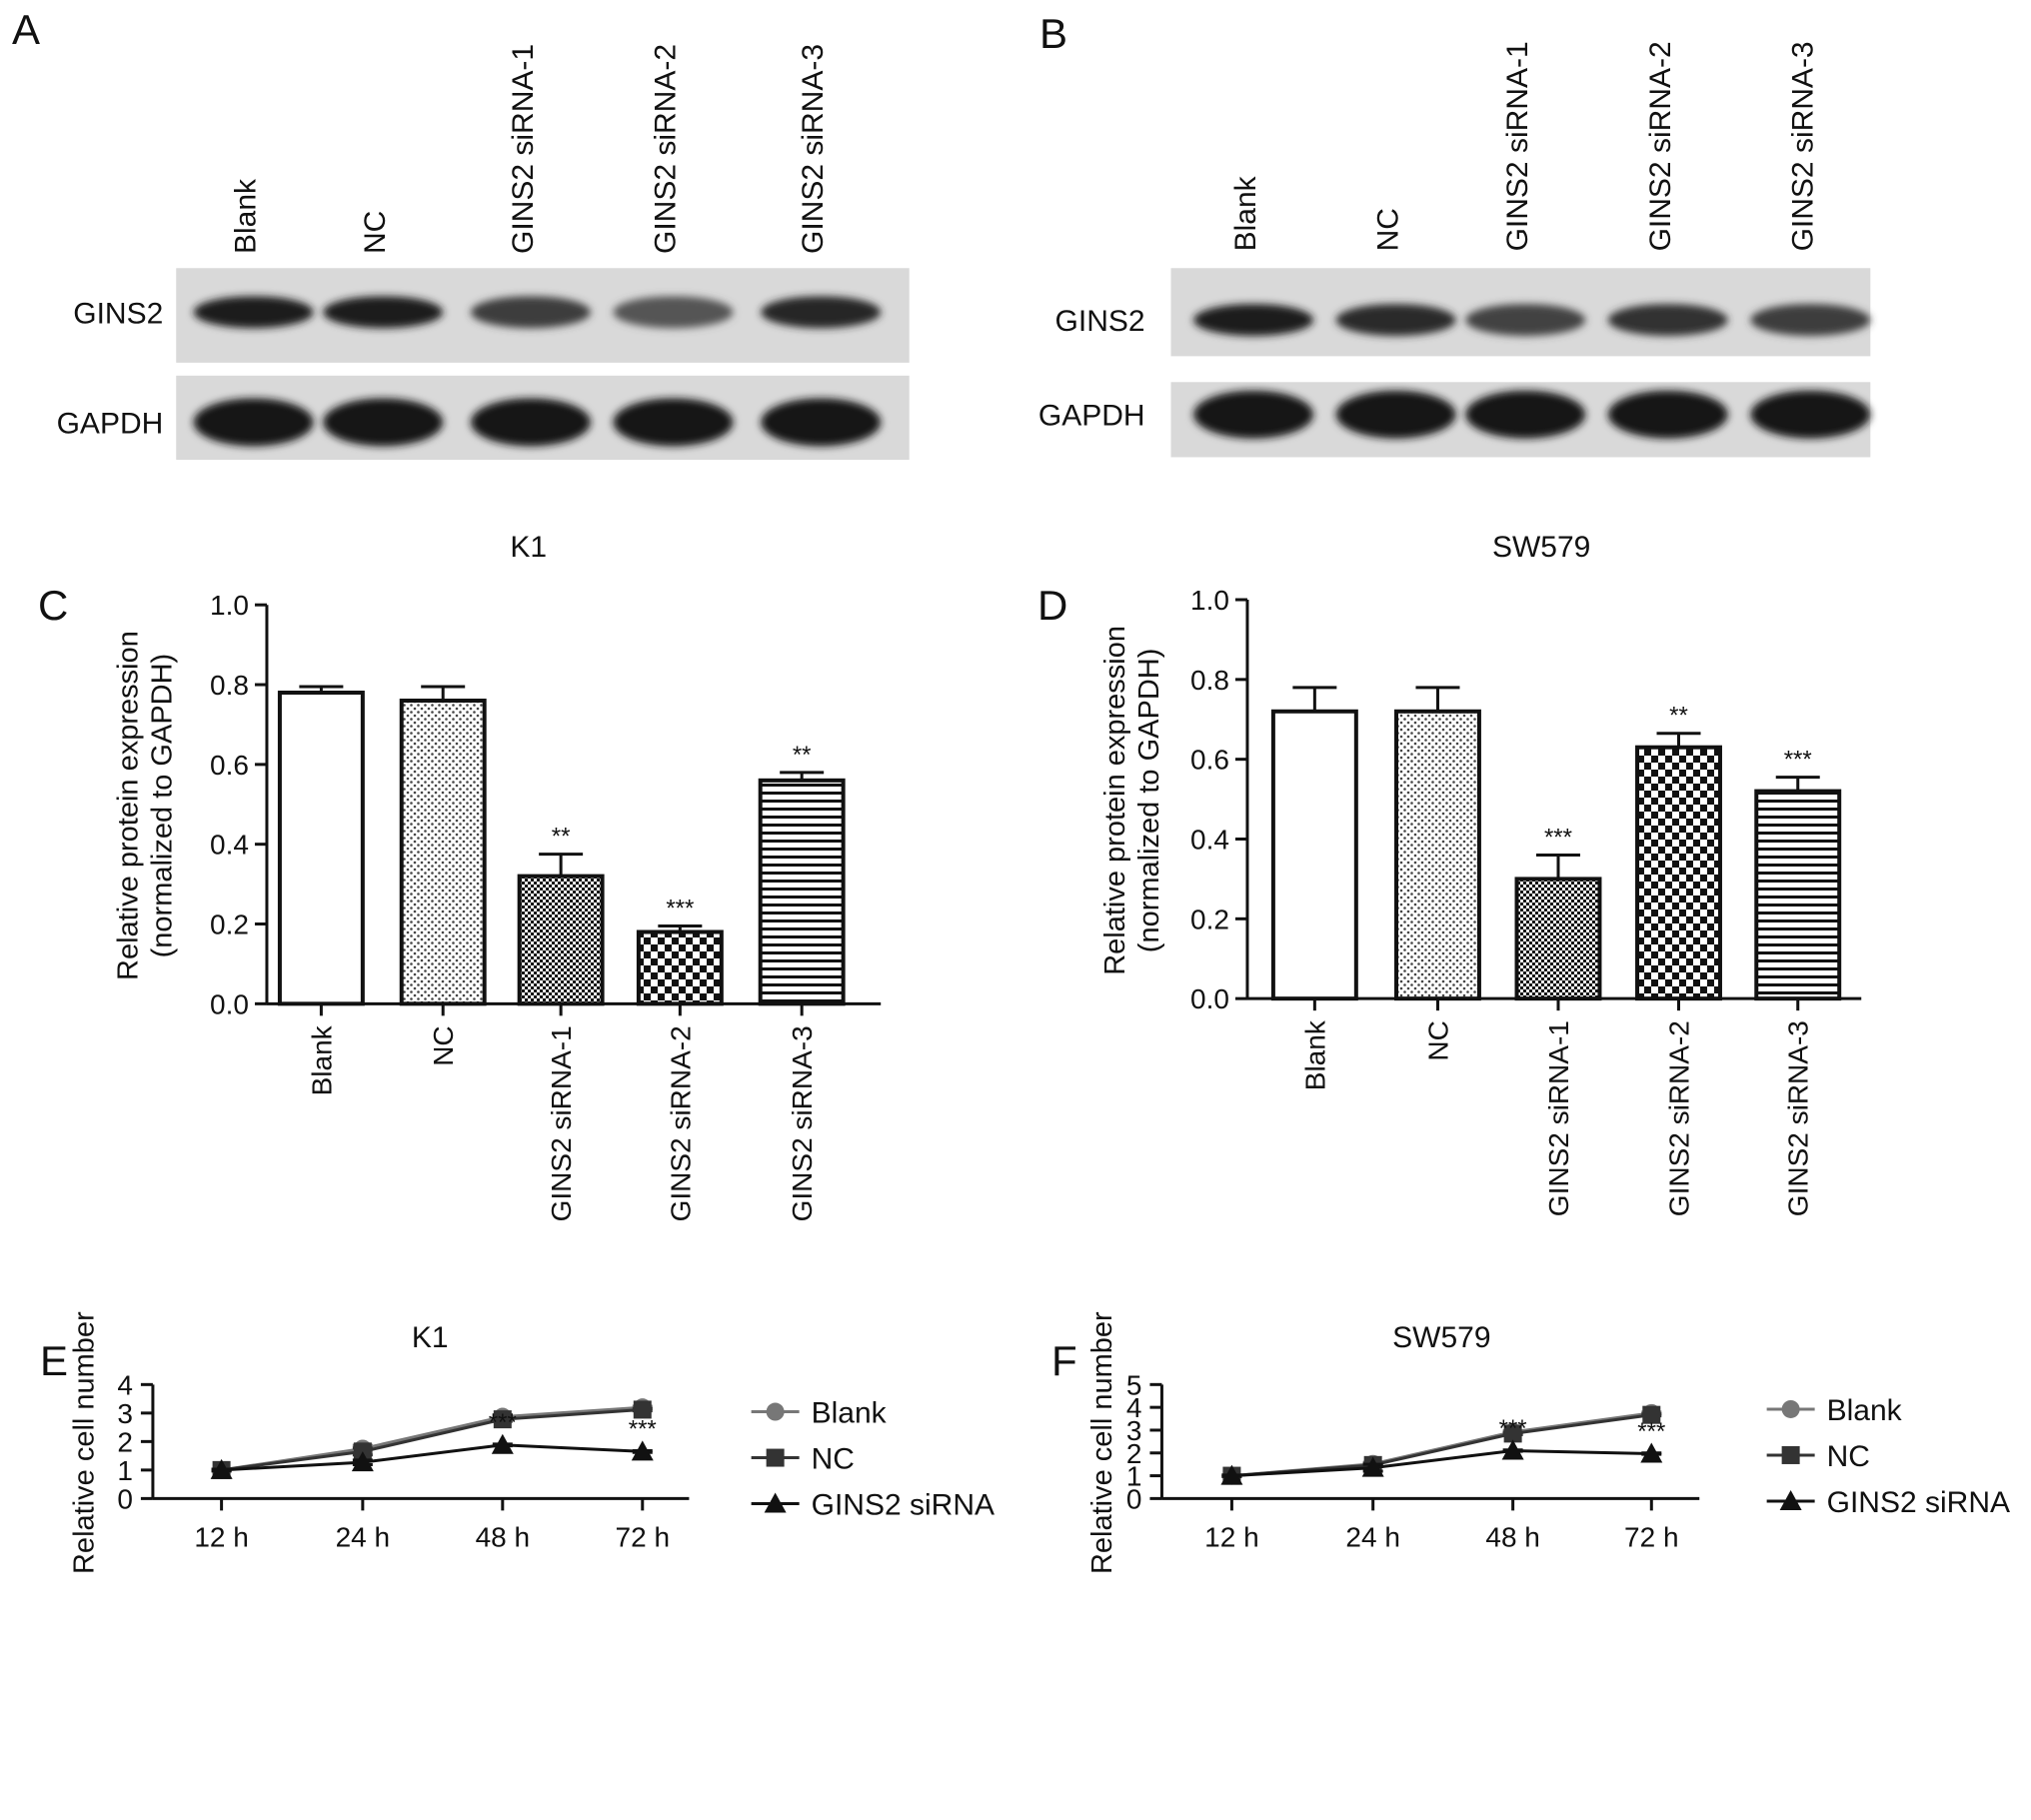 The width and height of the screenshot is (2031, 1820). Describe the element at coordinates (834, 1459) in the screenshot. I see `legend-label: NC` at that location.